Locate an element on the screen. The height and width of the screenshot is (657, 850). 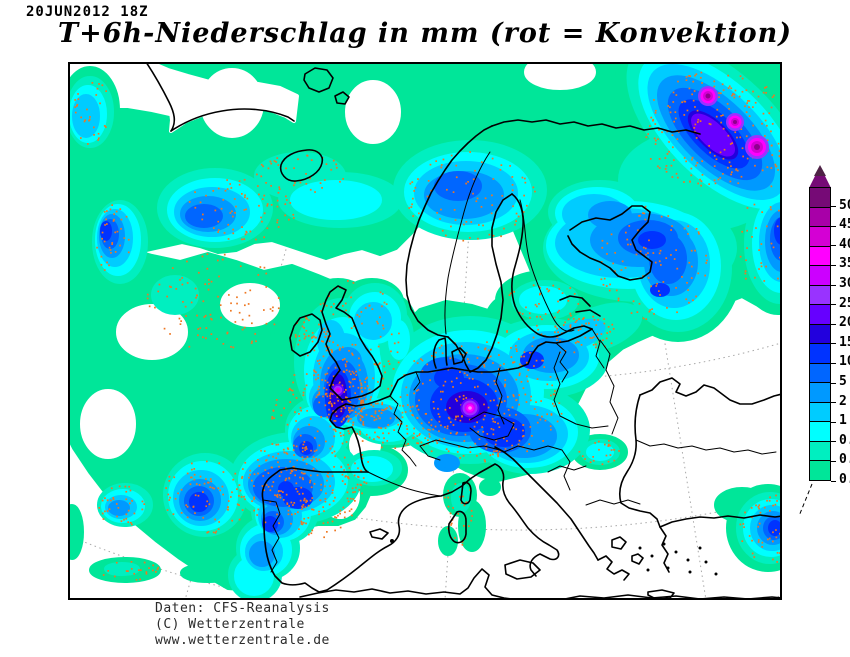
footer-website: www.wetterzentrale.de is located at coordinates (242, 640).